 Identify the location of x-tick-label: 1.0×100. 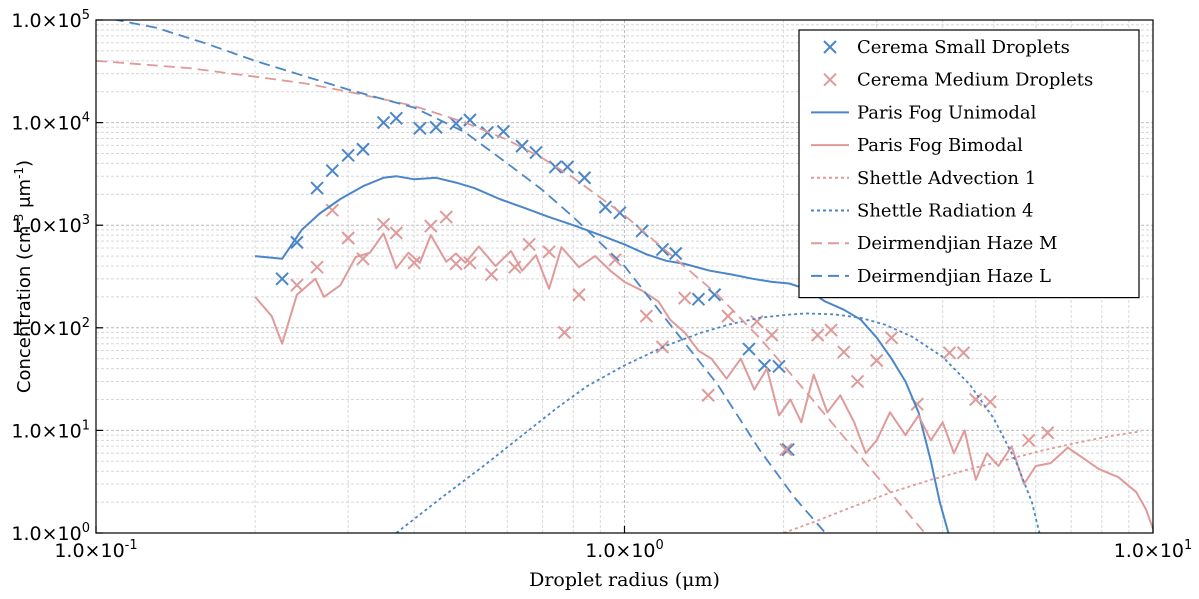
(624, 550).